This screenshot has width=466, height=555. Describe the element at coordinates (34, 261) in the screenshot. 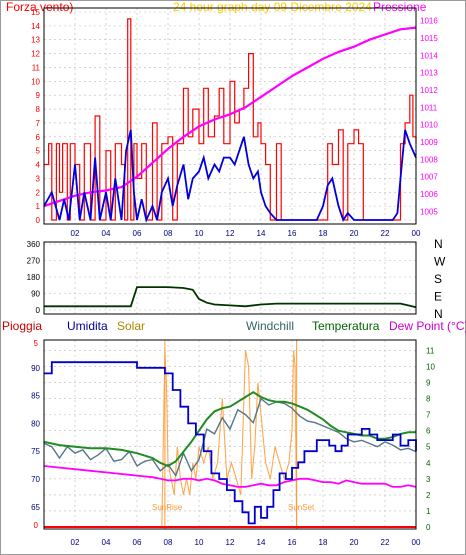

I see `direction-y-tick-label: 270` at that location.